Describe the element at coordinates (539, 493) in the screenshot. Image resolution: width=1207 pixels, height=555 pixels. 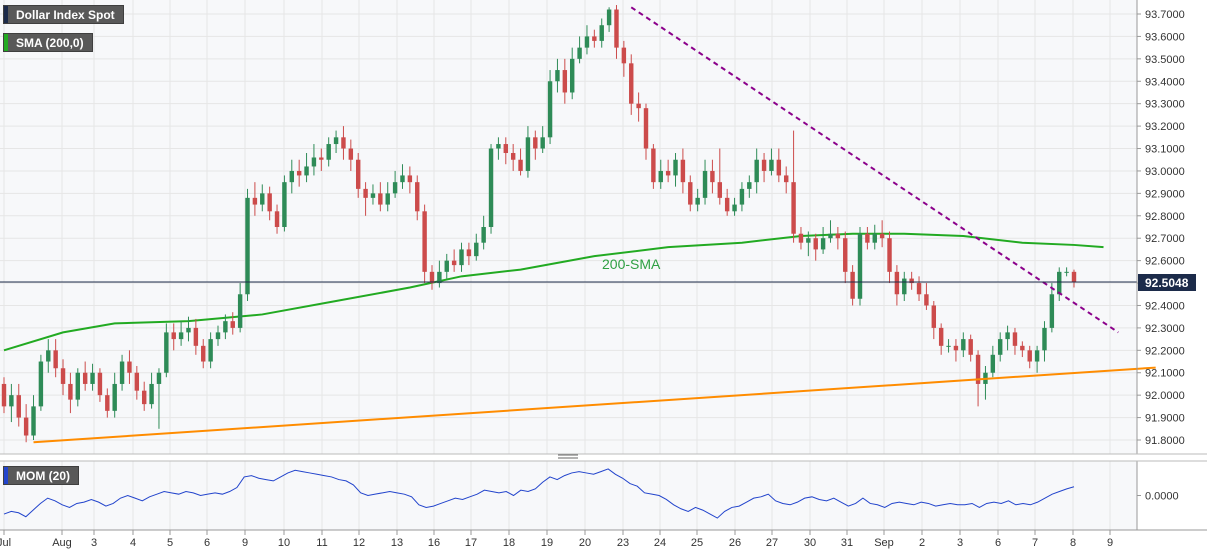
I see `momentum-series` at that location.